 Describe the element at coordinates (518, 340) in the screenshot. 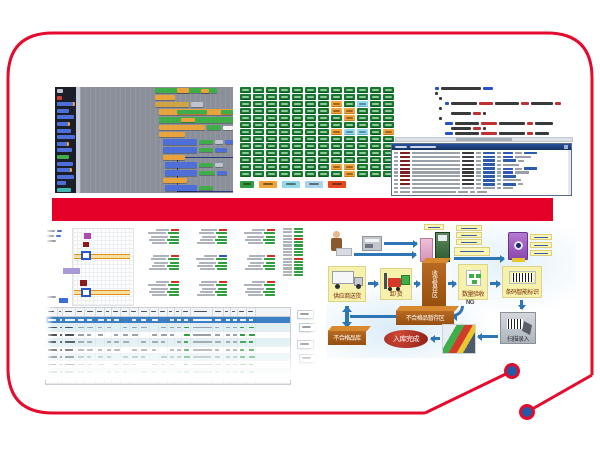

I see `image-label: 扫描录入` at that location.